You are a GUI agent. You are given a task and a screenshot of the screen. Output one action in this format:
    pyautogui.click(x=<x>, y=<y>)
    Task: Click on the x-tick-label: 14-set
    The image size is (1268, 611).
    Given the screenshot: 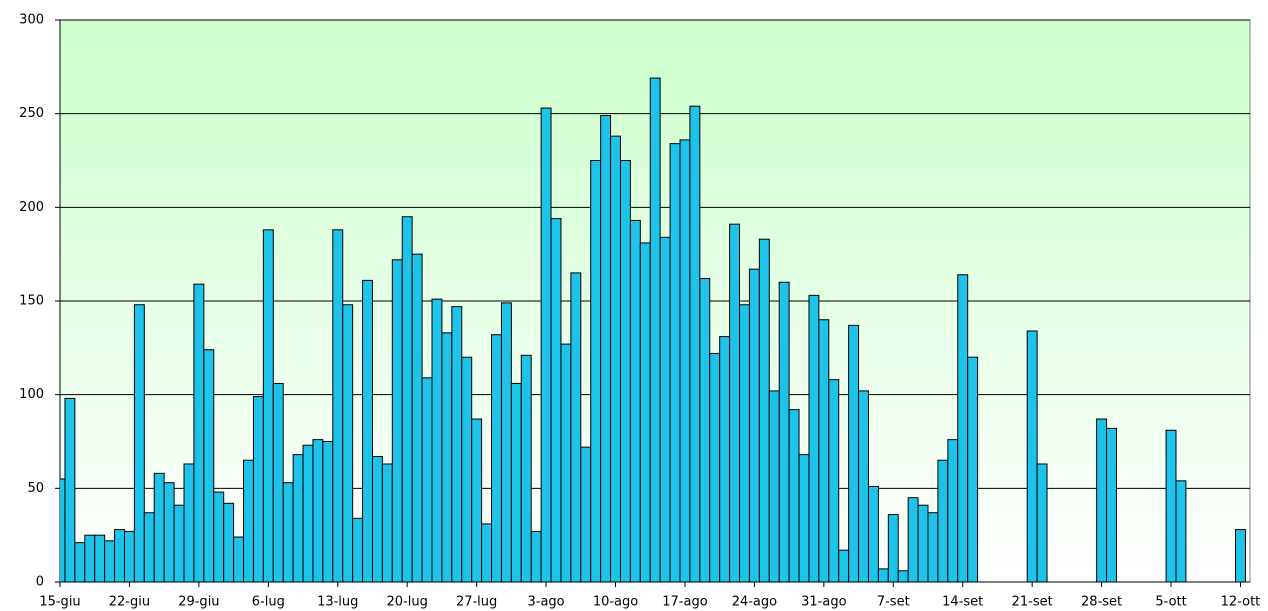 What is the action you would take?
    pyautogui.click(x=962, y=602)
    